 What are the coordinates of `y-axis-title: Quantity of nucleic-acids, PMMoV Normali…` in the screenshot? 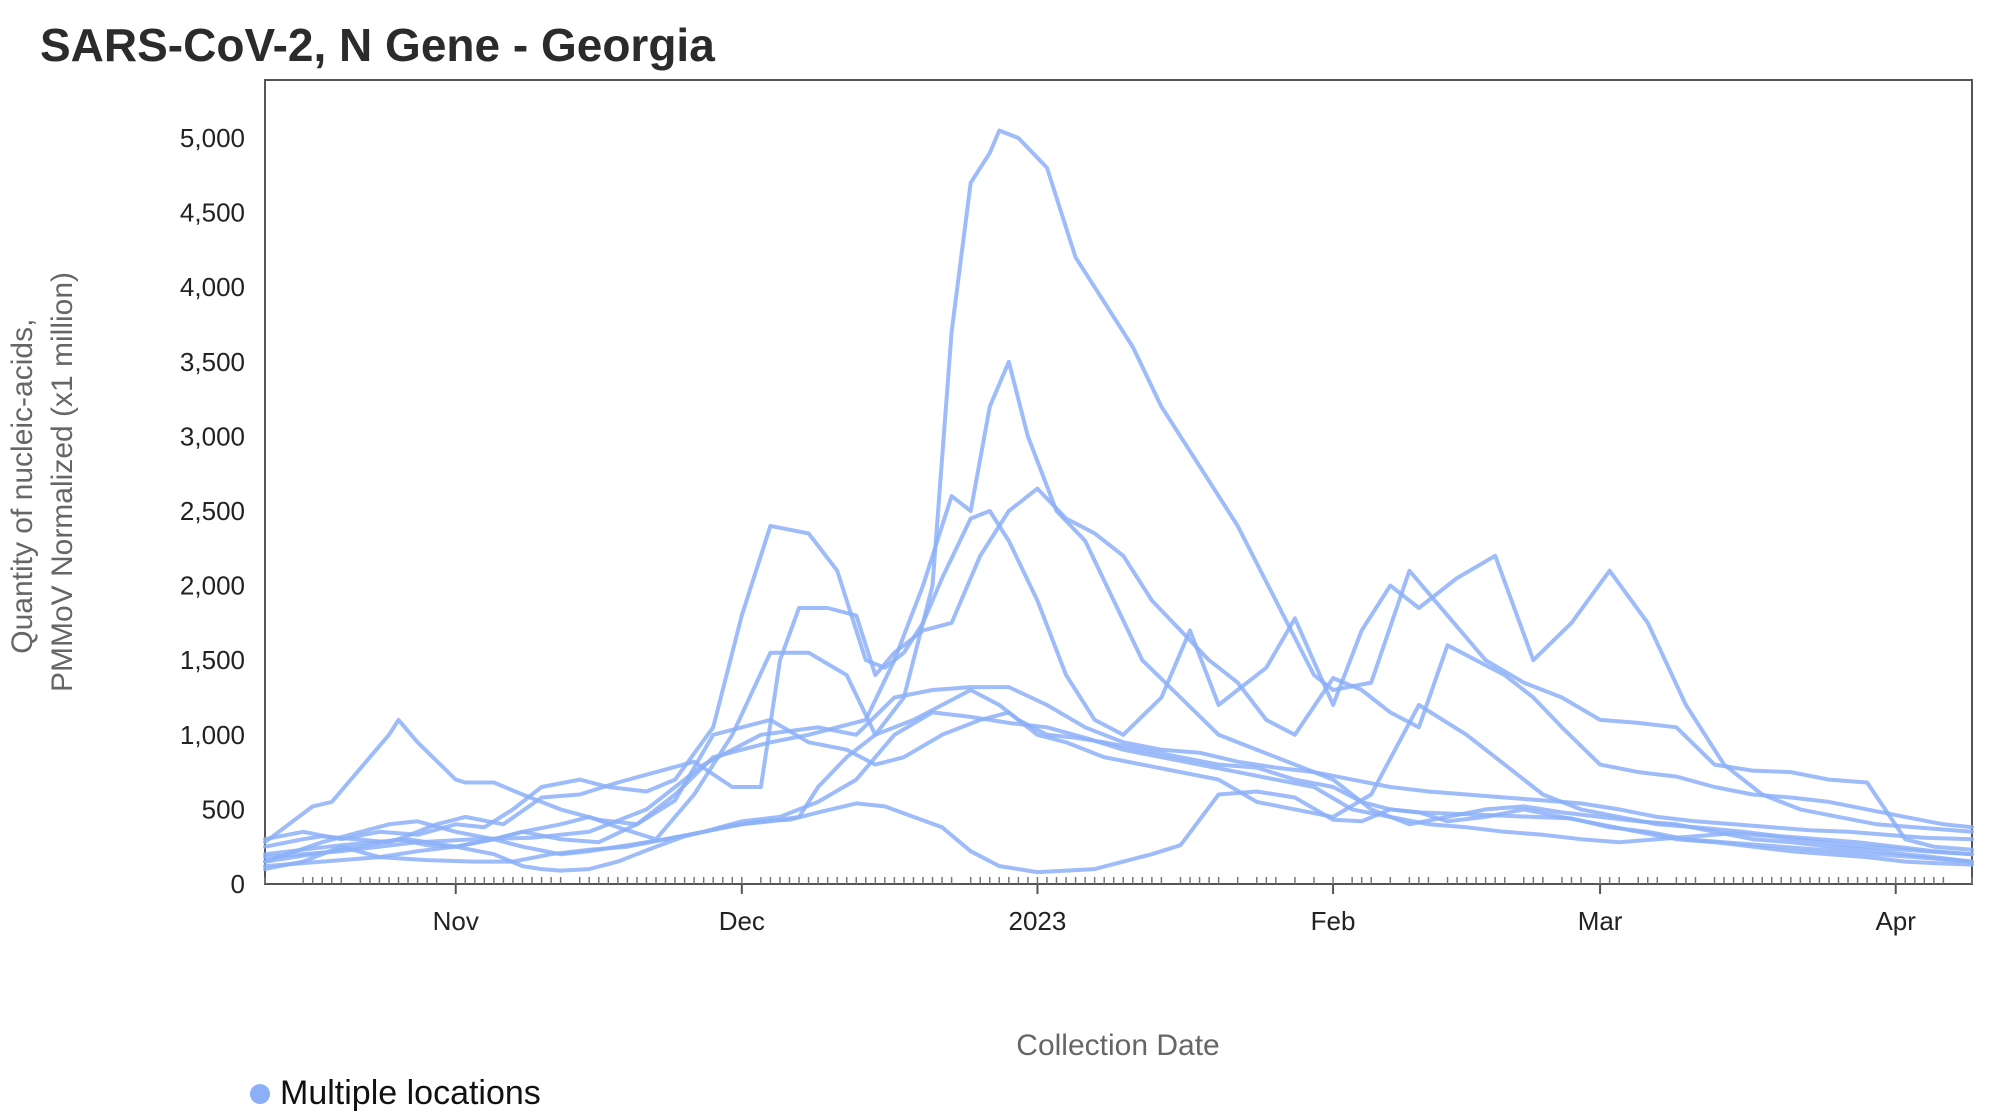 It's located at (42, 482).